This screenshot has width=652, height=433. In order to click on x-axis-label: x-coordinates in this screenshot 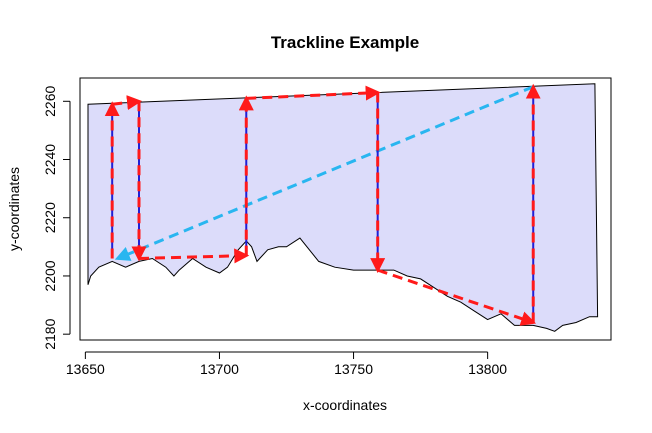, I will do `click(345, 405)`.